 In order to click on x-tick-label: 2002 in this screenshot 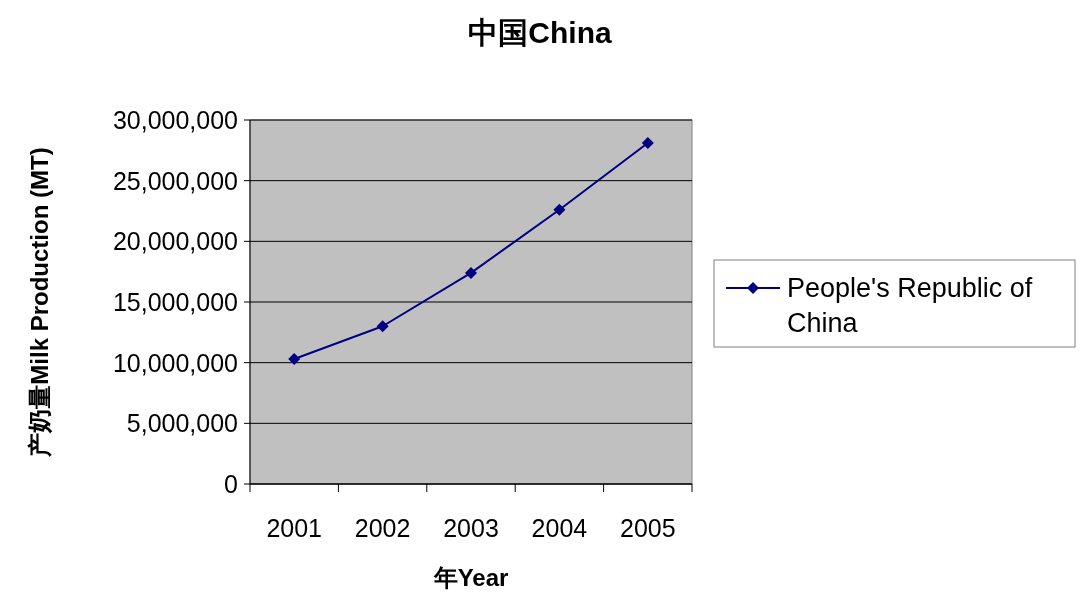, I will do `click(382, 528)`.